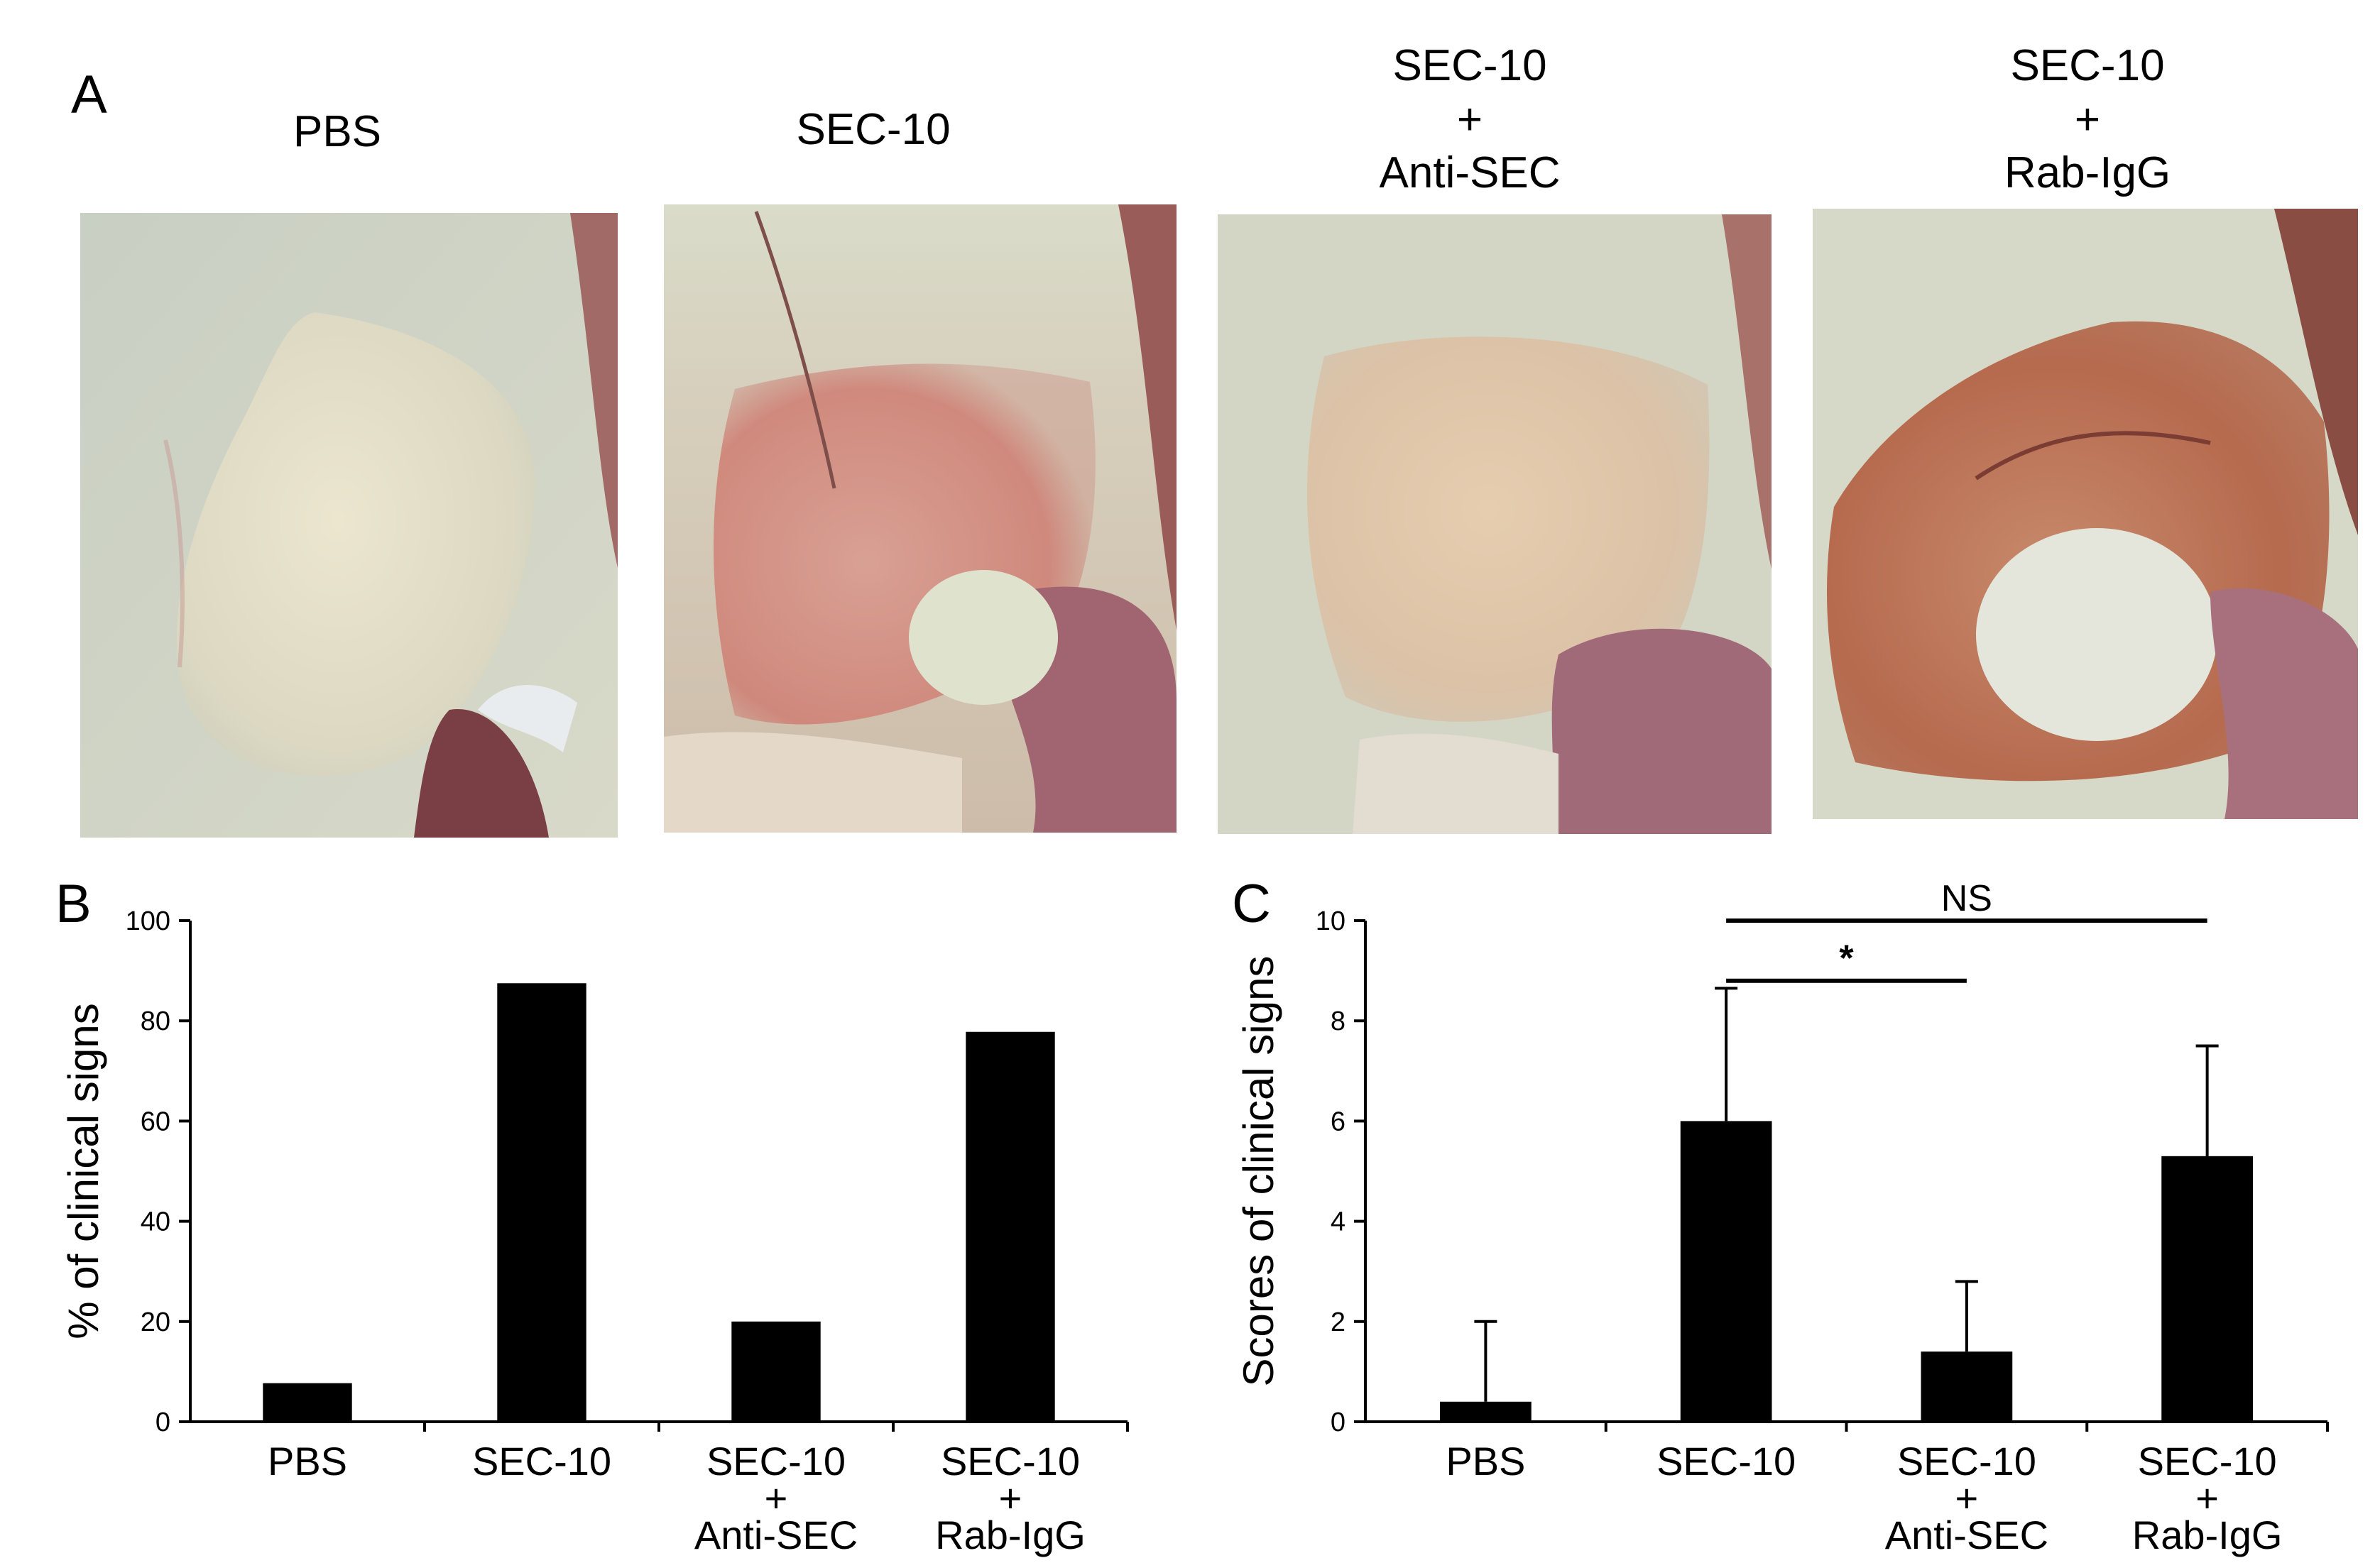  I want to click on y-tick-label: 2, so click(1338, 1322).